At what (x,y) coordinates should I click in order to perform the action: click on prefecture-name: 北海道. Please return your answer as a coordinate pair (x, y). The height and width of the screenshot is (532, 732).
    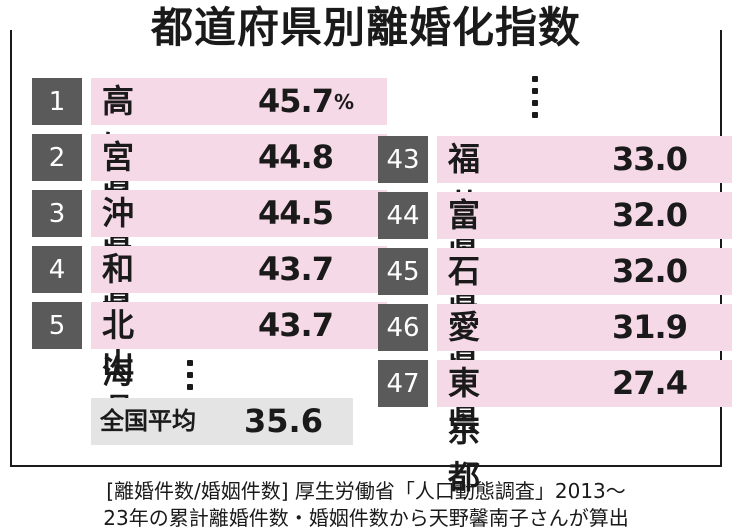
    Looking at the image, I should click on (119, 372).